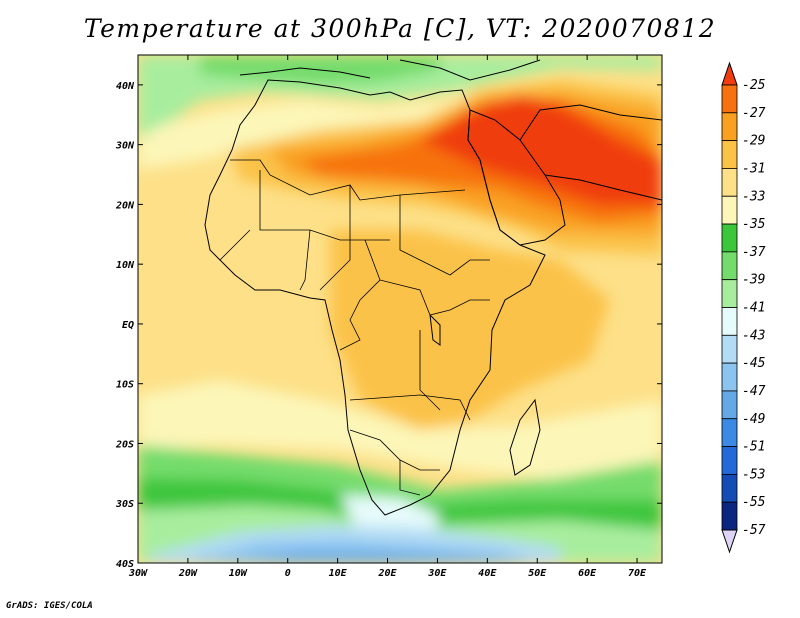  I want to click on colorbar-label: -41, so click(753, 308).